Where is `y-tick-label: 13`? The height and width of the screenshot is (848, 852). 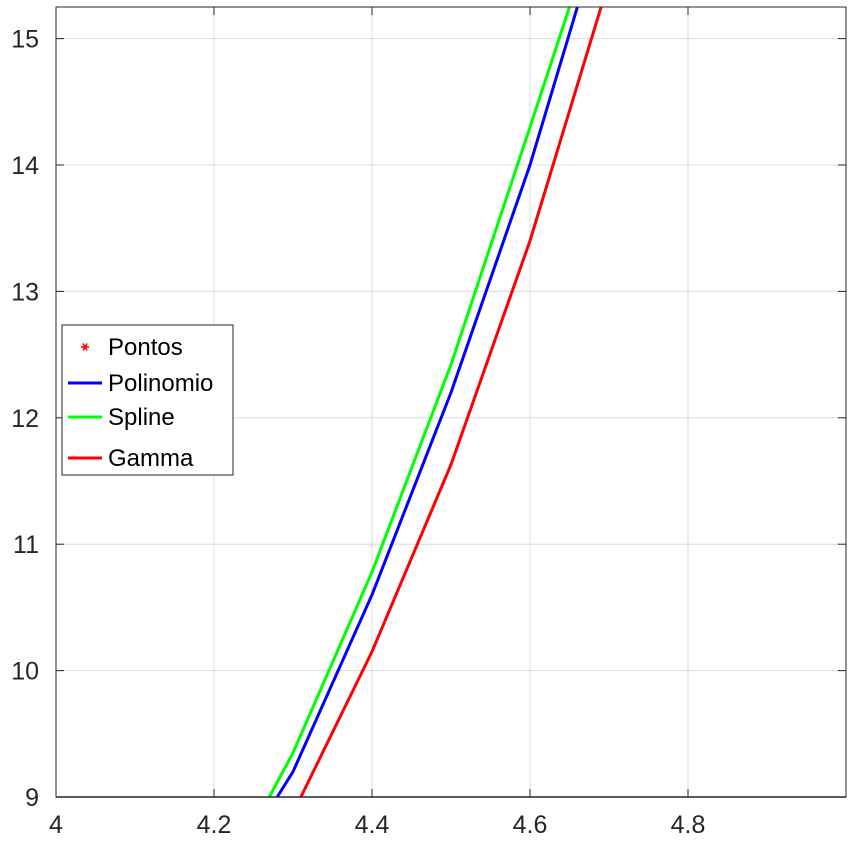 y-tick-label: 13 is located at coordinates (25, 292).